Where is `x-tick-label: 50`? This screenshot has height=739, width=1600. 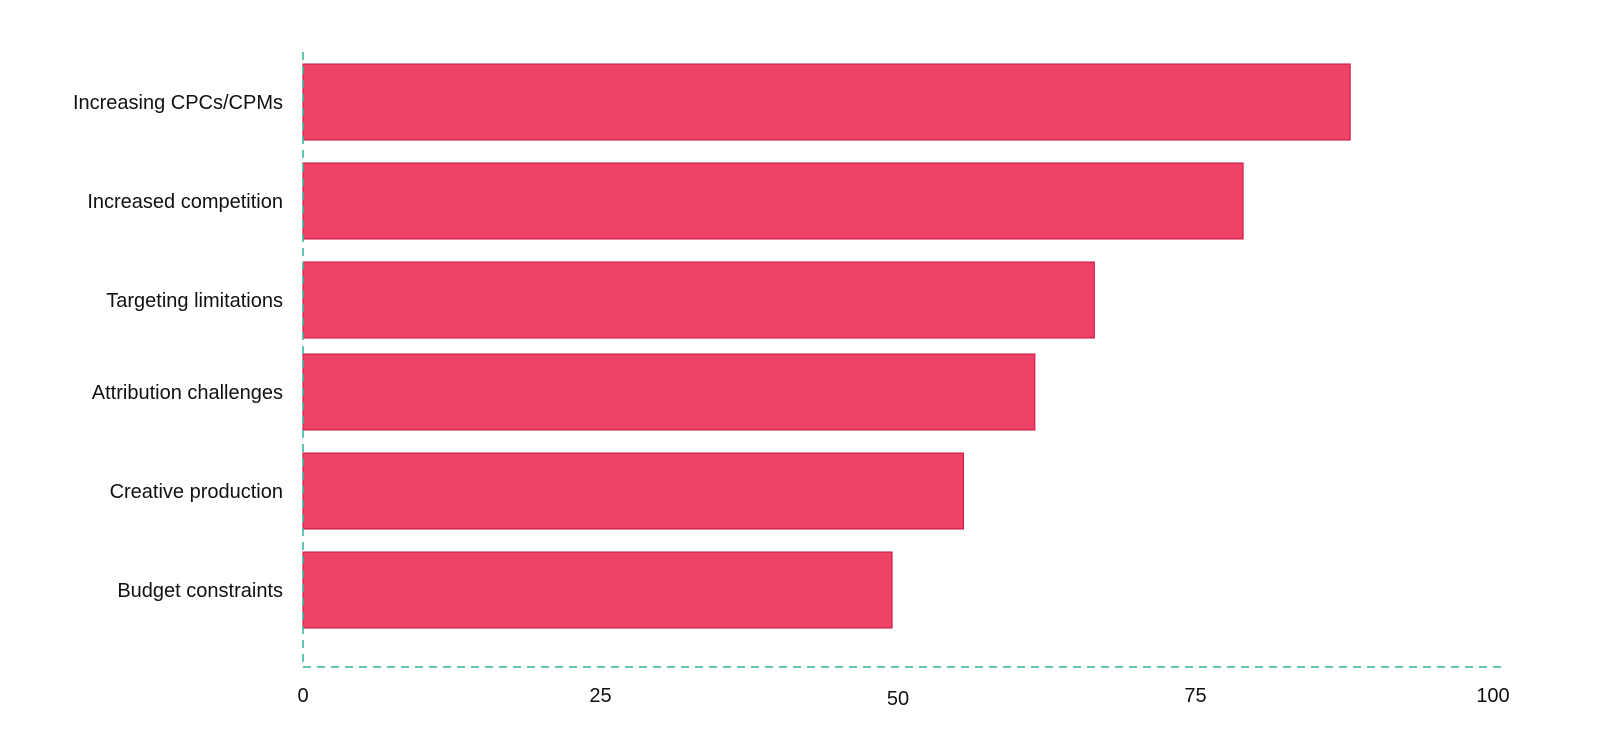 x-tick-label: 50 is located at coordinates (898, 699).